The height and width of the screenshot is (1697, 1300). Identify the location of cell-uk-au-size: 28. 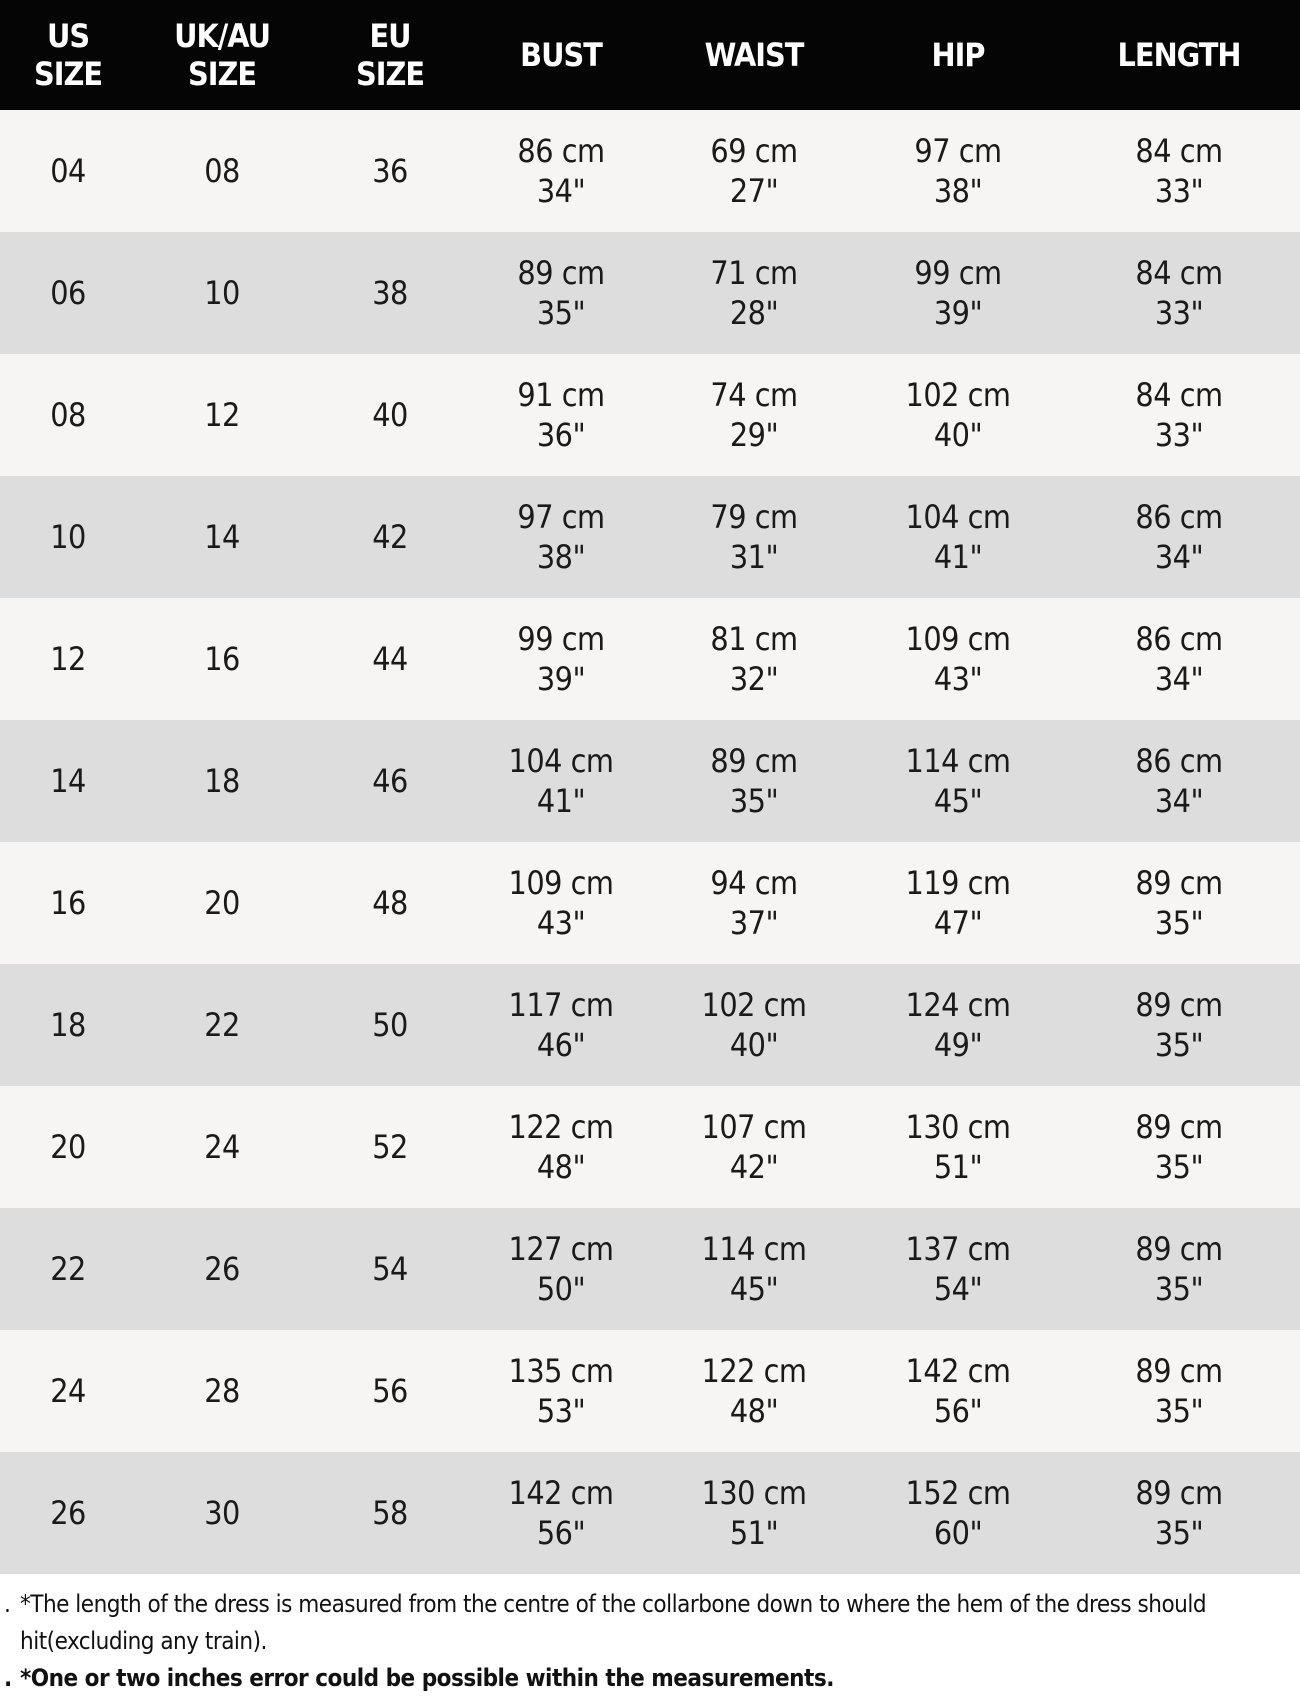
(222, 1391).